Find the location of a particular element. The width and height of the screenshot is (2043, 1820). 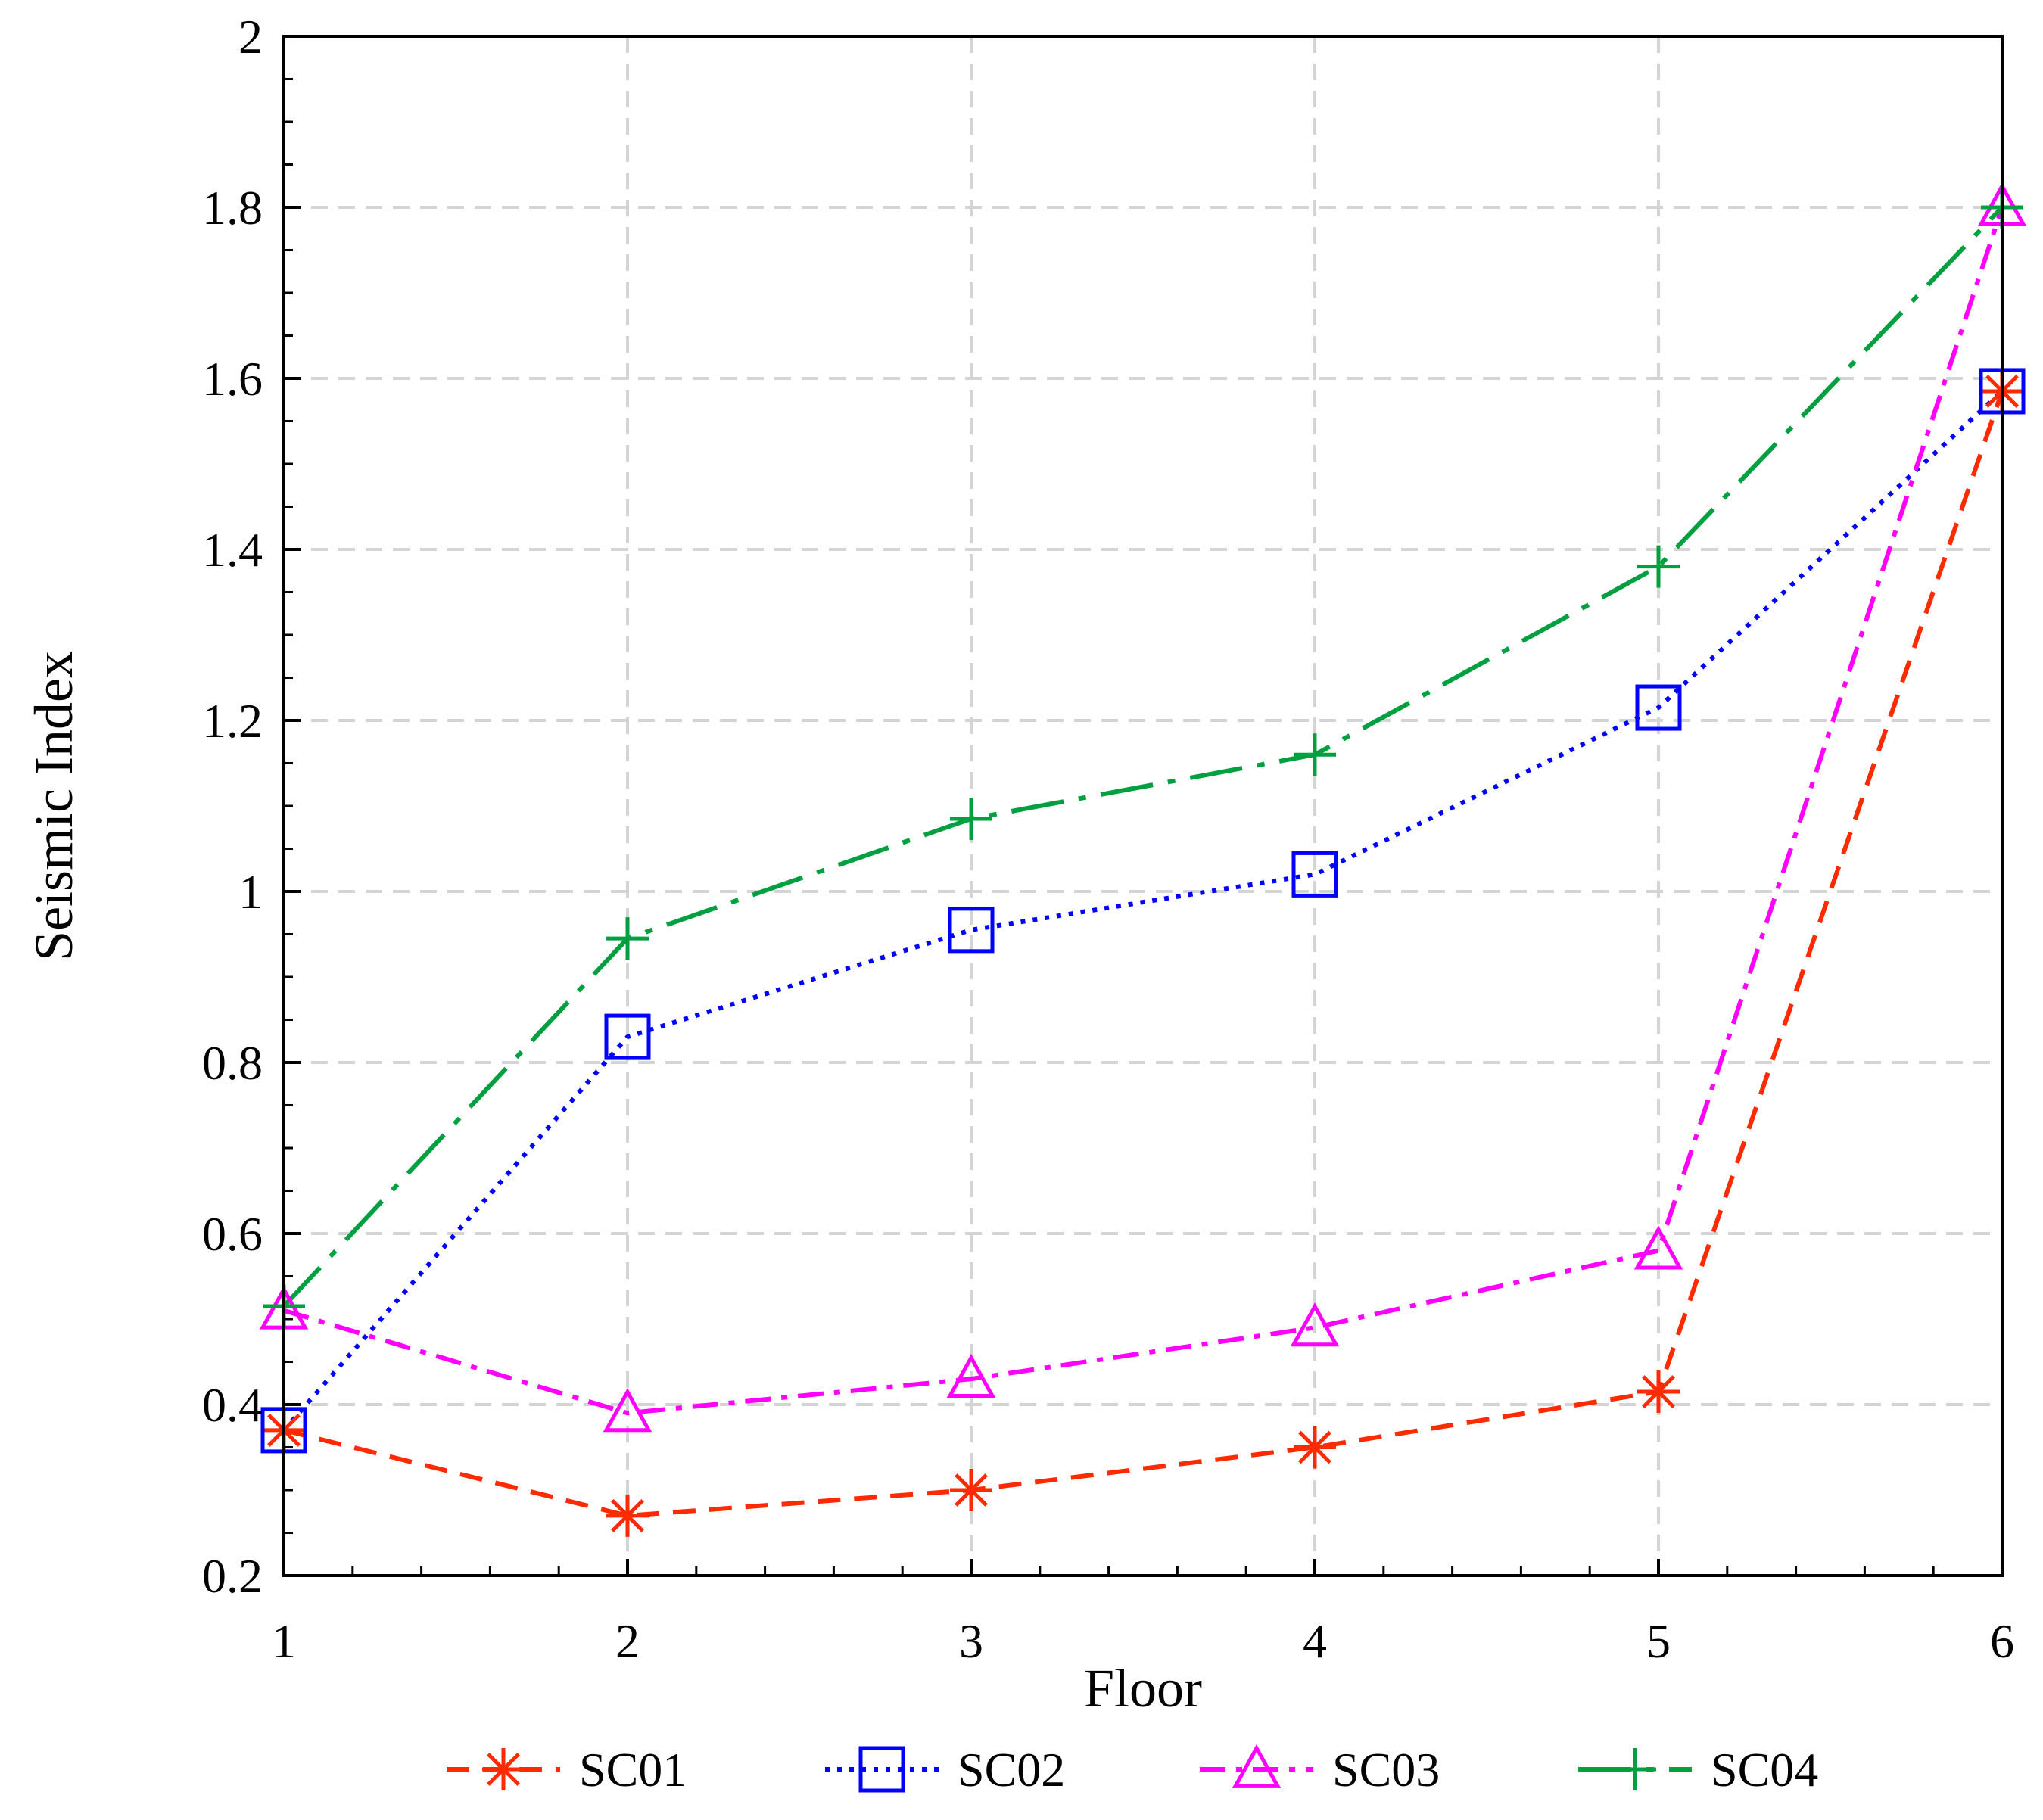

x-tick-label: 6 is located at coordinates (2002, 1641).